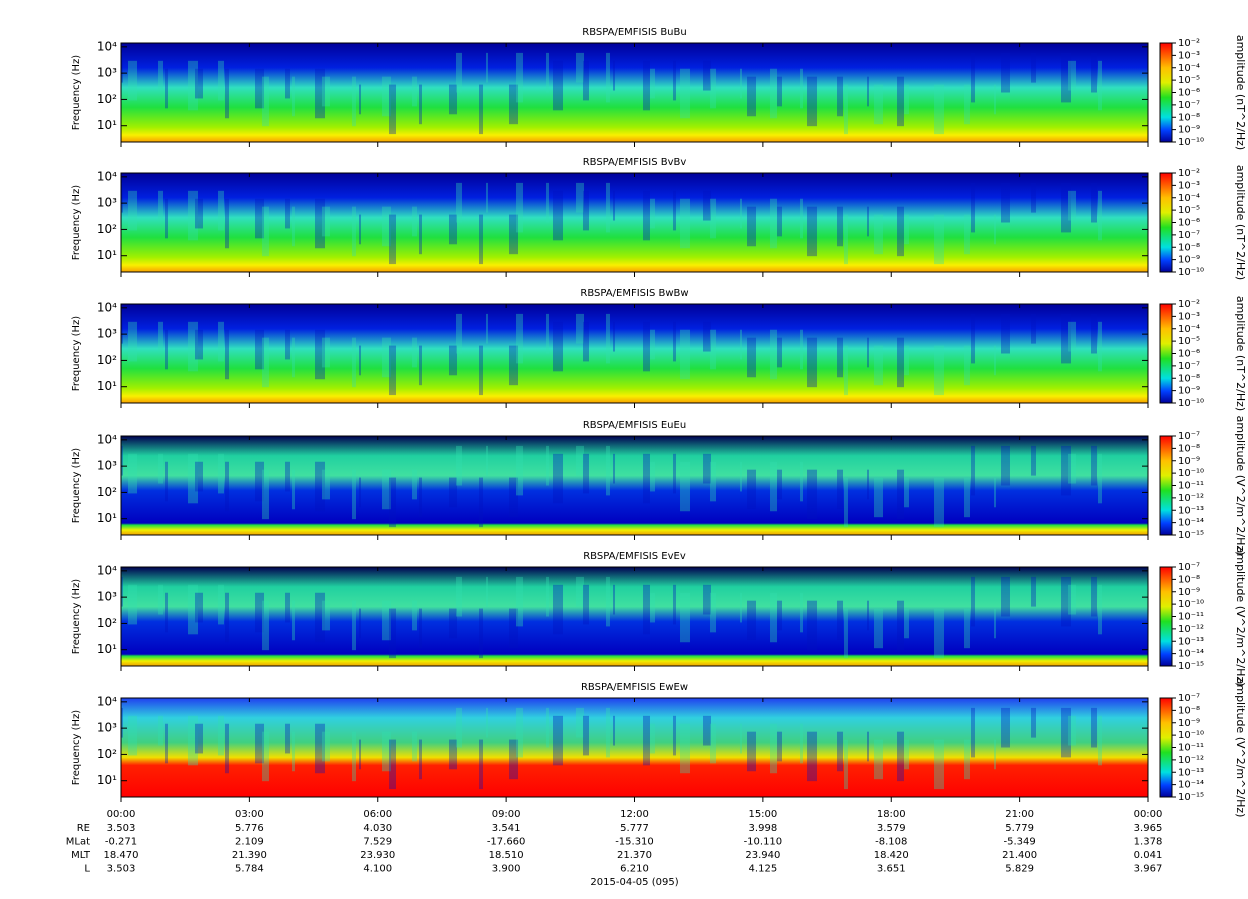 This screenshot has width=1248, height=899. What do you see at coordinates (1191, 772) in the screenshot?
I see `colorbar-tick-label: 10⁻¹³` at bounding box center [1191, 772].